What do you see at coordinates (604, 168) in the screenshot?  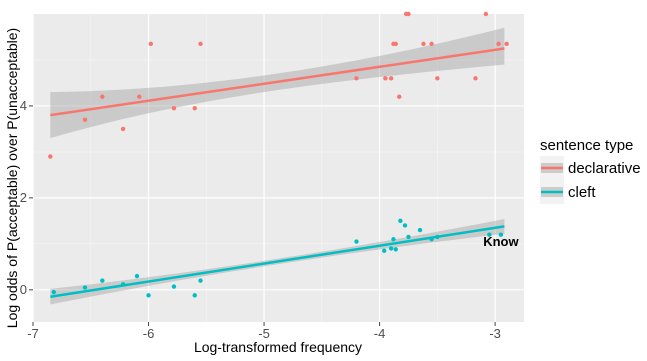 I see `legend-label-declarative: declarative` at bounding box center [604, 168].